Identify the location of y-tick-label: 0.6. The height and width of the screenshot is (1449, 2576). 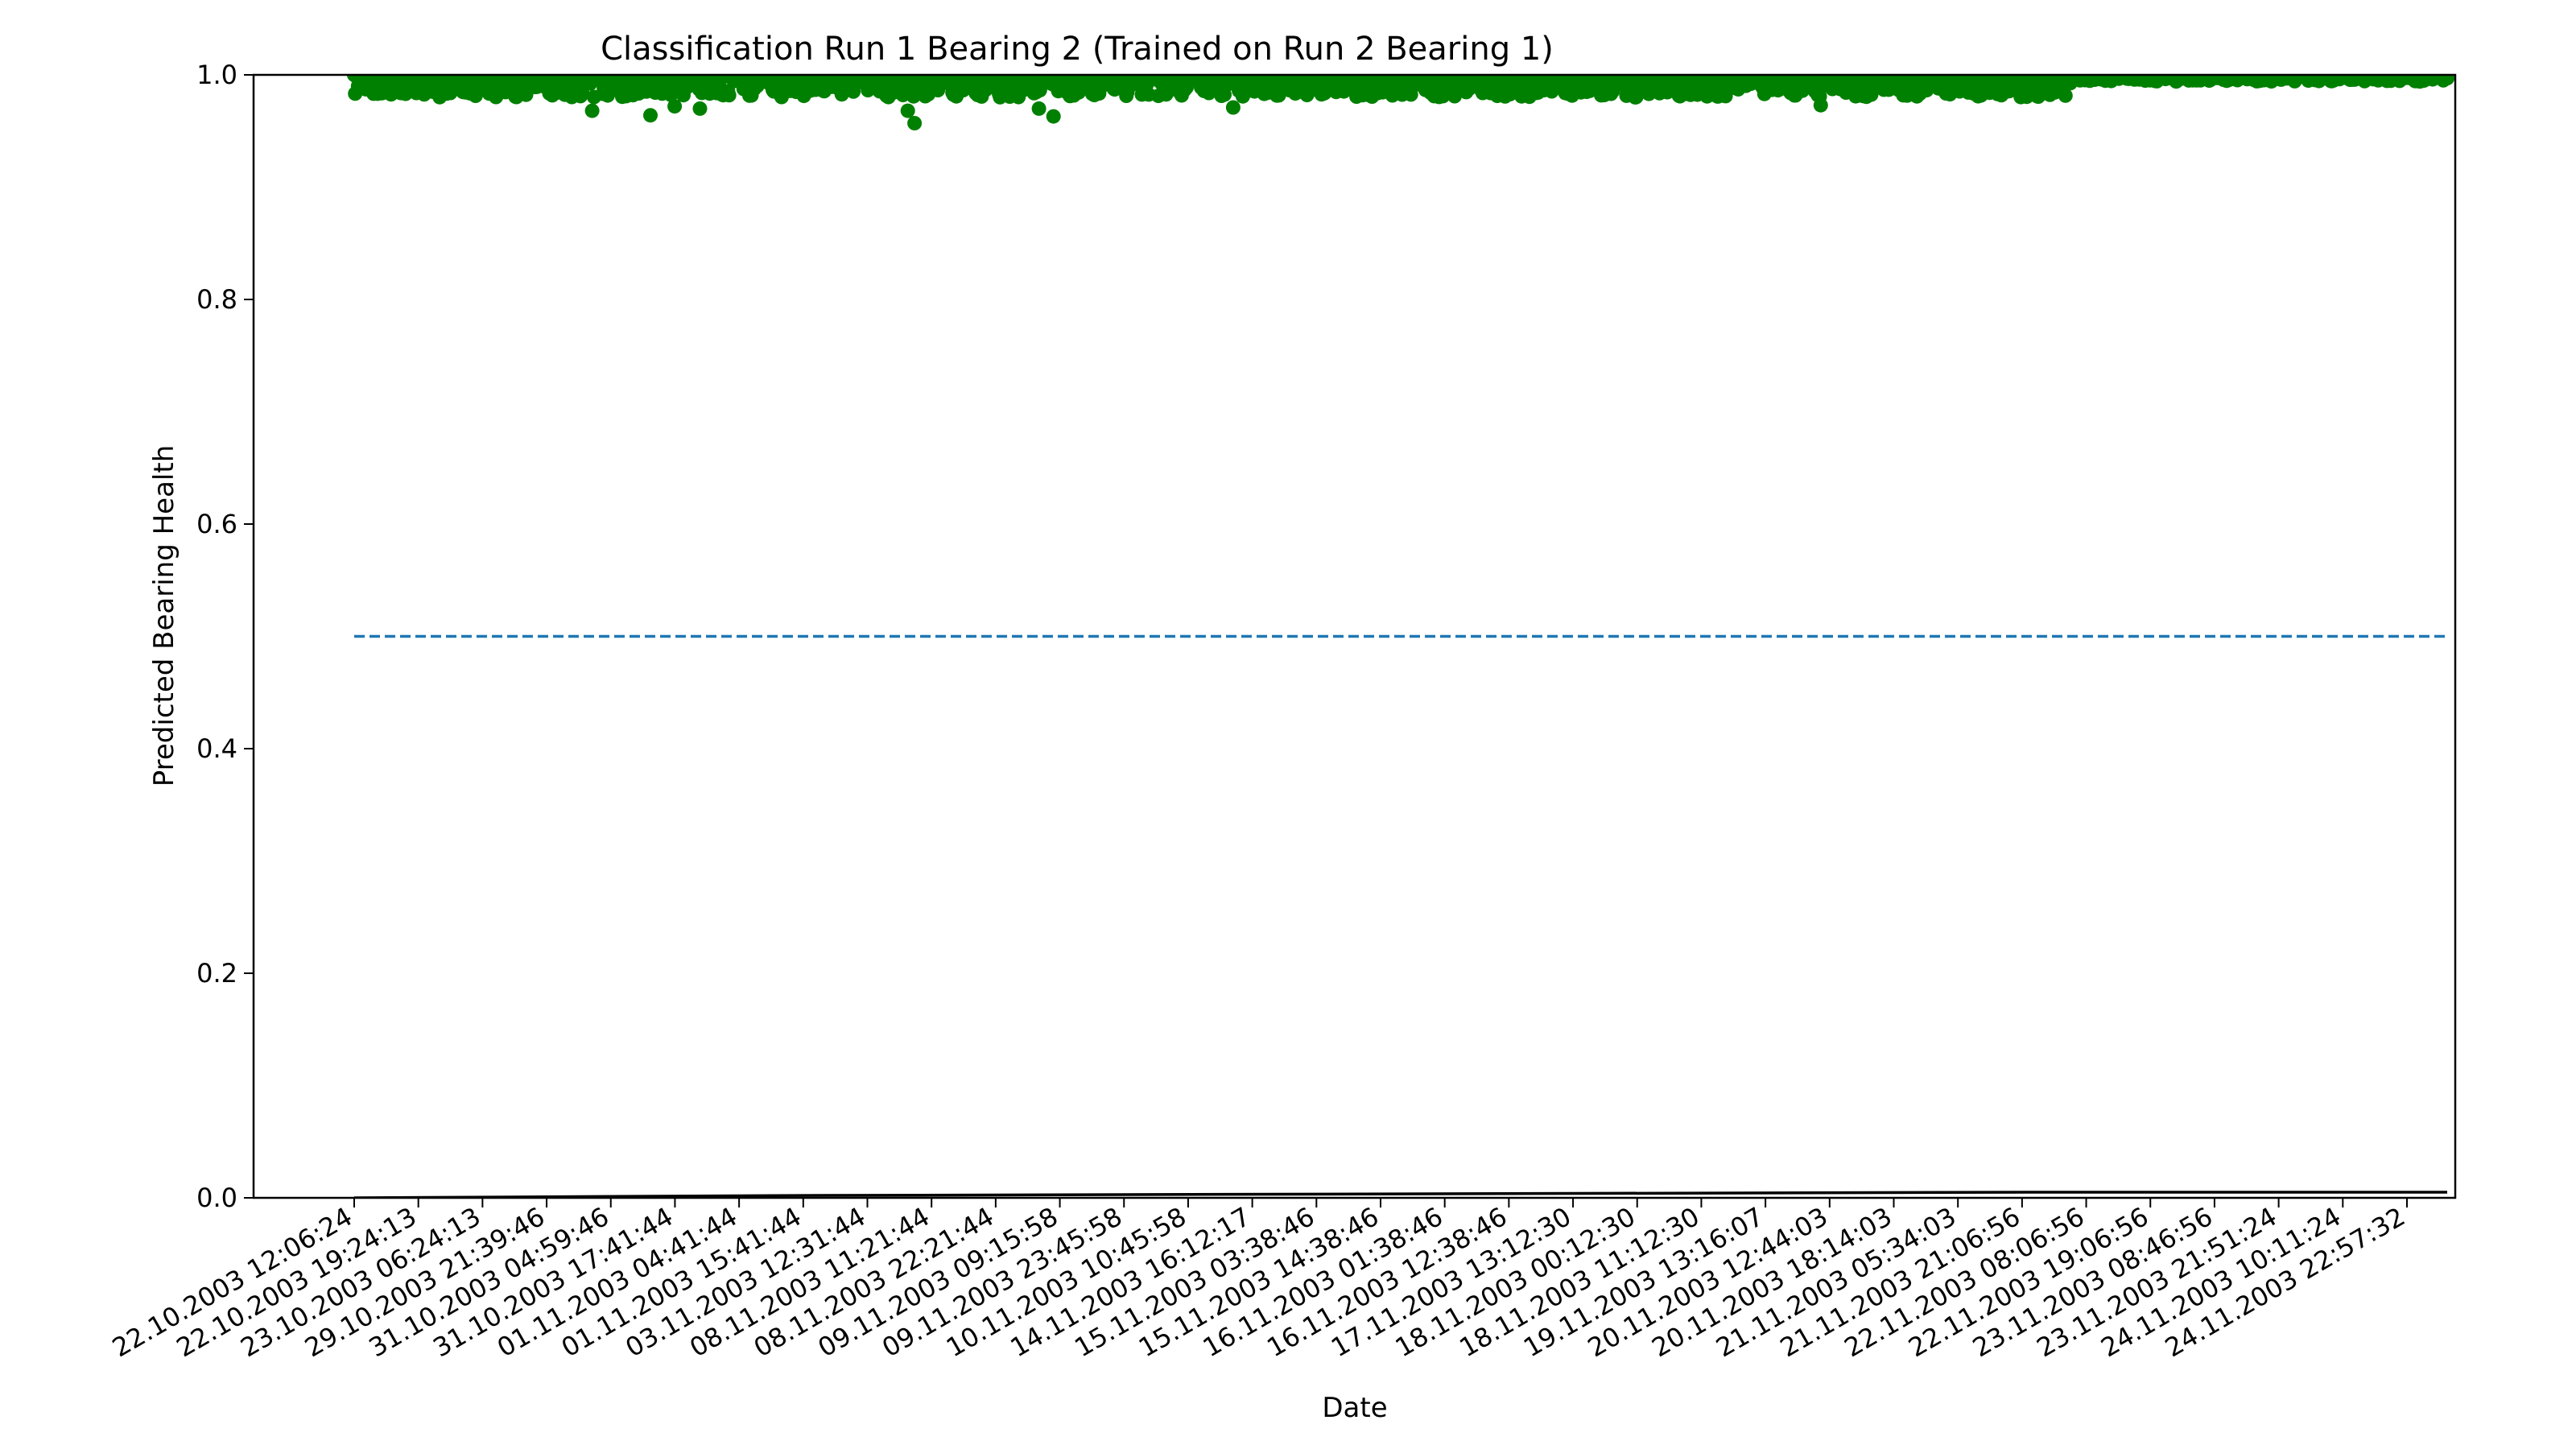
(216, 524).